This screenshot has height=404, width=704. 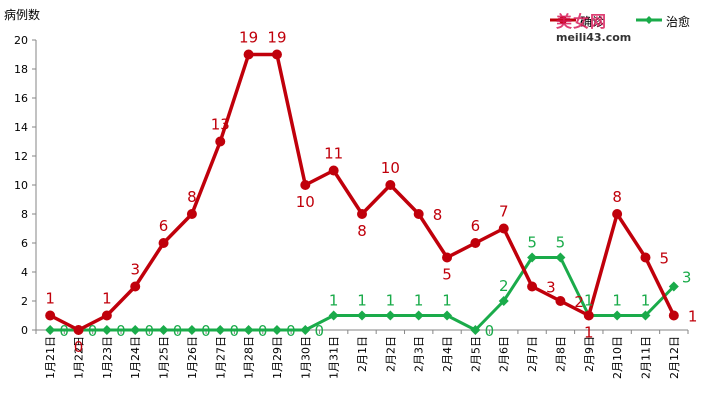 What do you see at coordinates (674, 357) in the screenshot?
I see `x-tick-label: 2月12日` at bounding box center [674, 357].